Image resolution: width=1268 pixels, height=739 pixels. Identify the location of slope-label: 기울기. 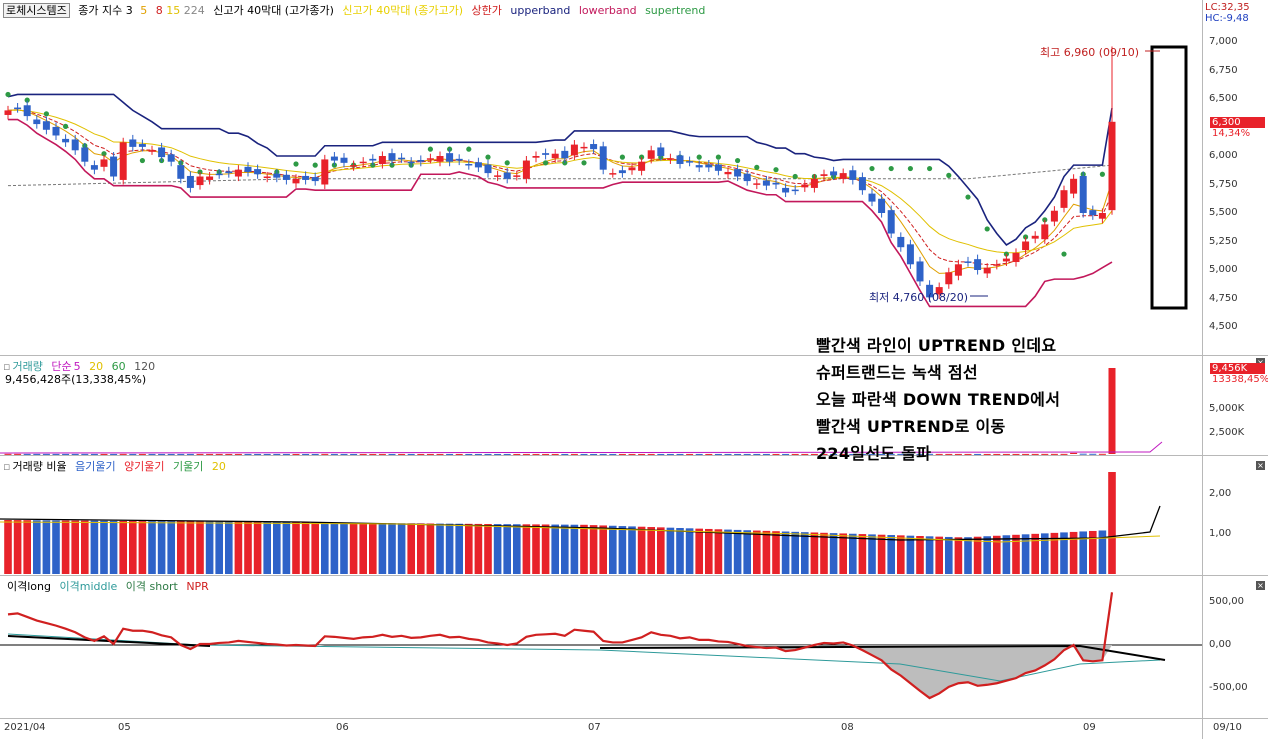
(188, 466).